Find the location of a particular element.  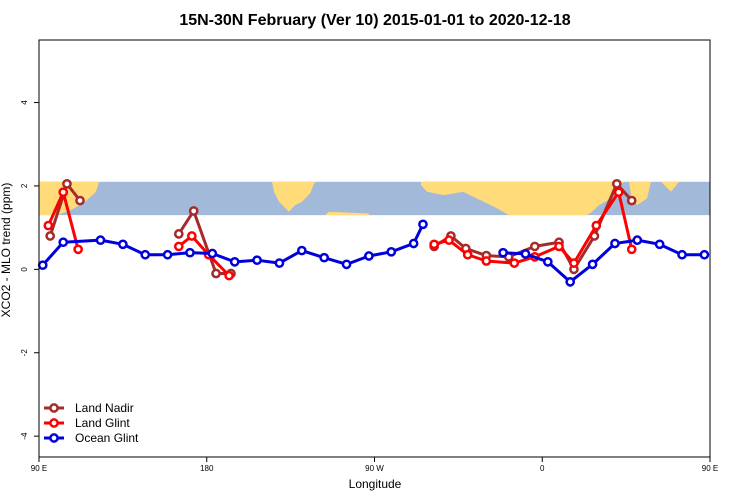

legend-label-0: Land Nadir is located at coordinates (104, 408).